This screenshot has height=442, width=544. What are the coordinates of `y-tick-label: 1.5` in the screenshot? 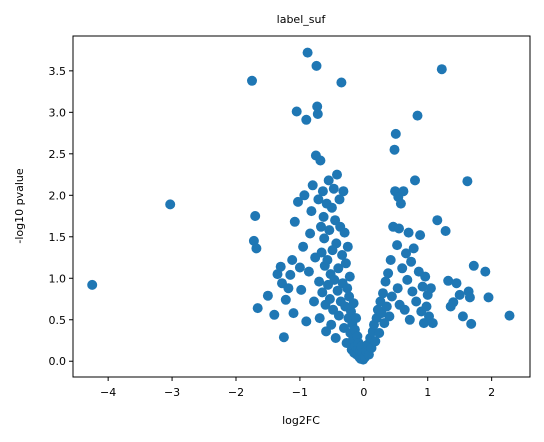 It's located at (58, 237).